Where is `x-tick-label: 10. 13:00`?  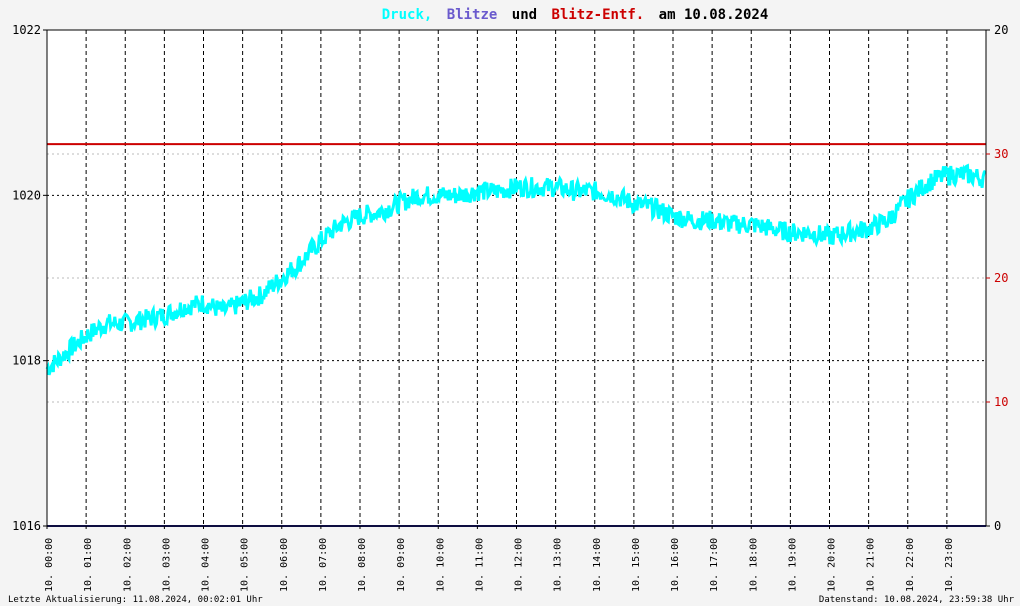 x-tick-label: 10. 13:00 is located at coordinates (558, 565).